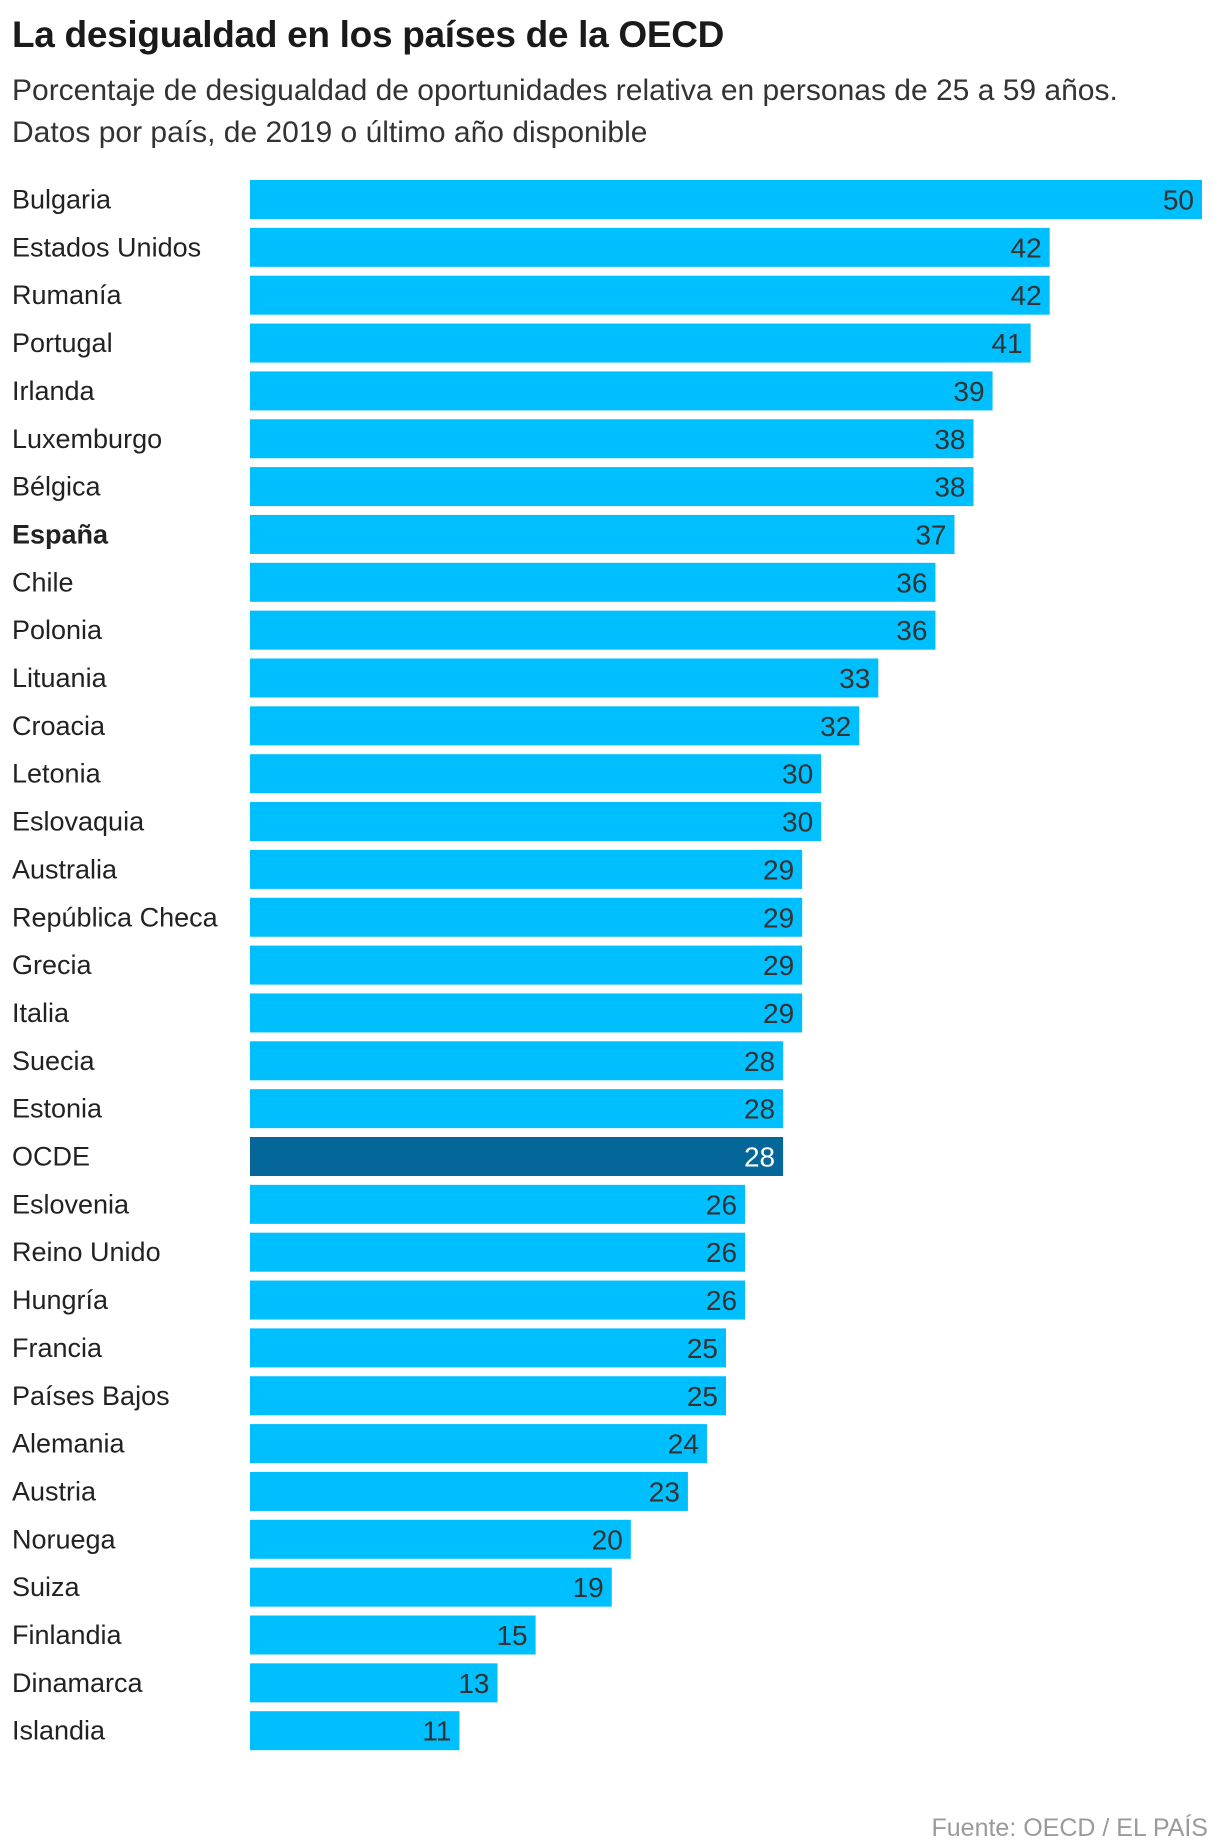  What do you see at coordinates (43, 582) in the screenshot?
I see `category-label: Chile` at bounding box center [43, 582].